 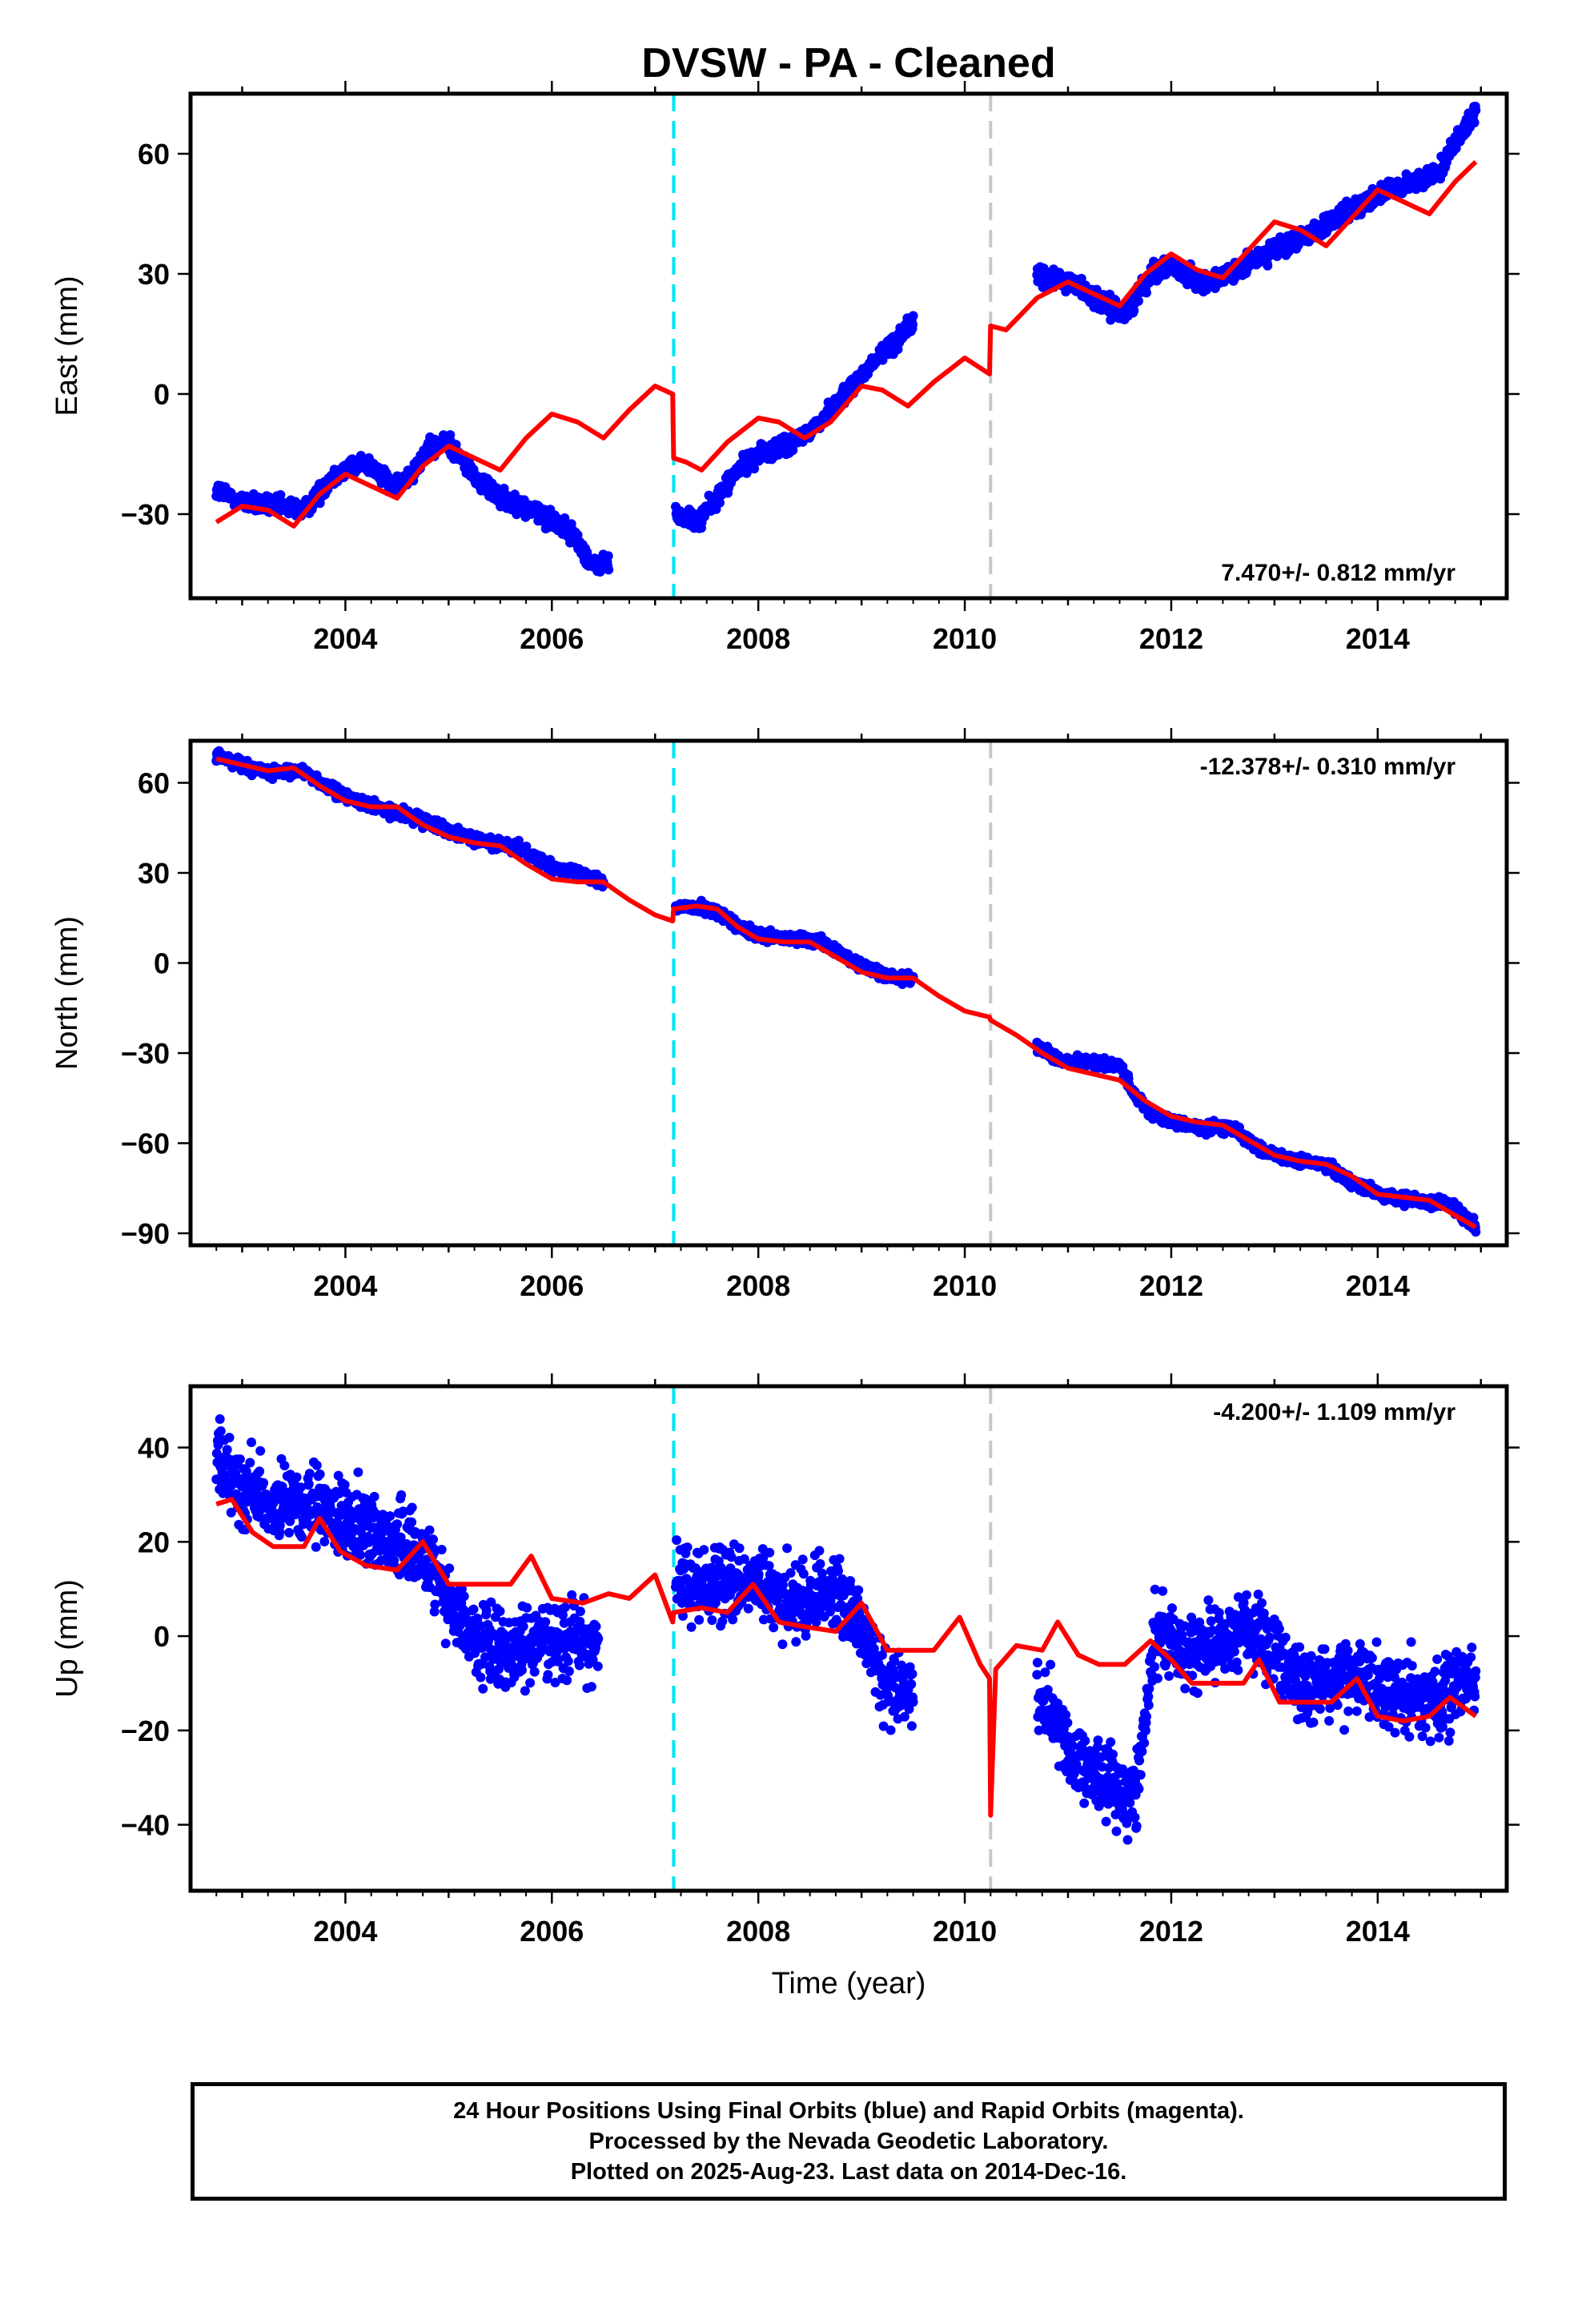 I want to click on figure-title: DVSW - PA - Cleaned, so click(x=848, y=63).